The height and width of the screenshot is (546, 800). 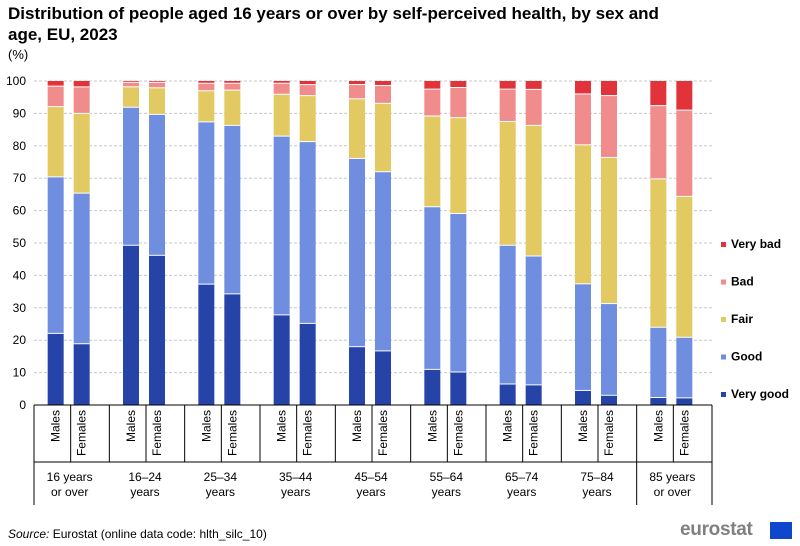 I want to click on y-tick-label: 40, so click(x=20, y=275).